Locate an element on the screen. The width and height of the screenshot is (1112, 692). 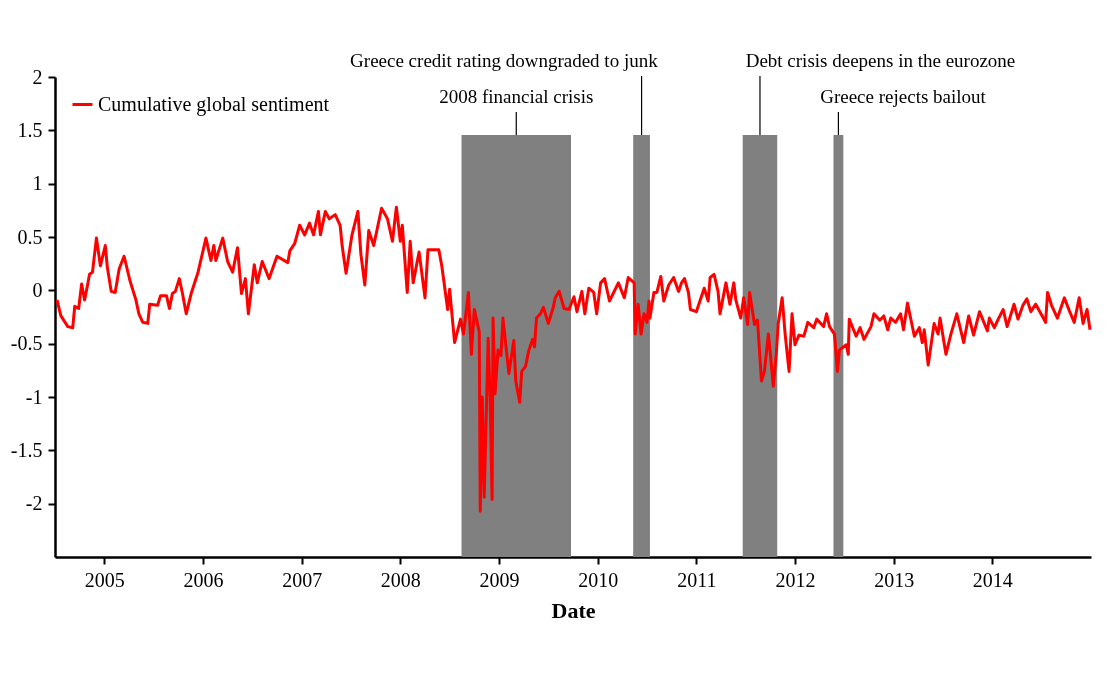
band-label: Greece rejects bailout is located at coordinates (903, 96).